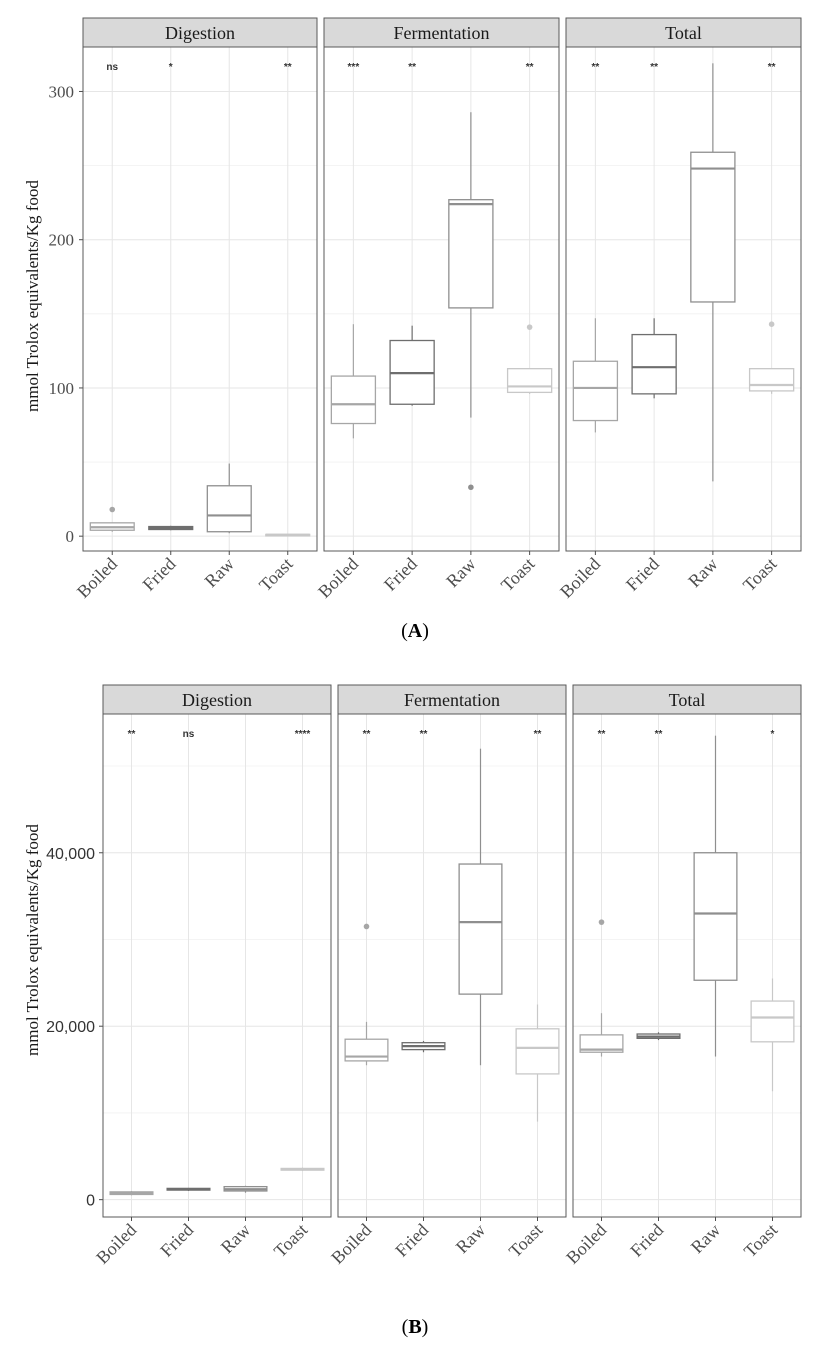 This screenshot has height=1356, width=830. I want to click on y-tick-label: 200, so click(62, 240).